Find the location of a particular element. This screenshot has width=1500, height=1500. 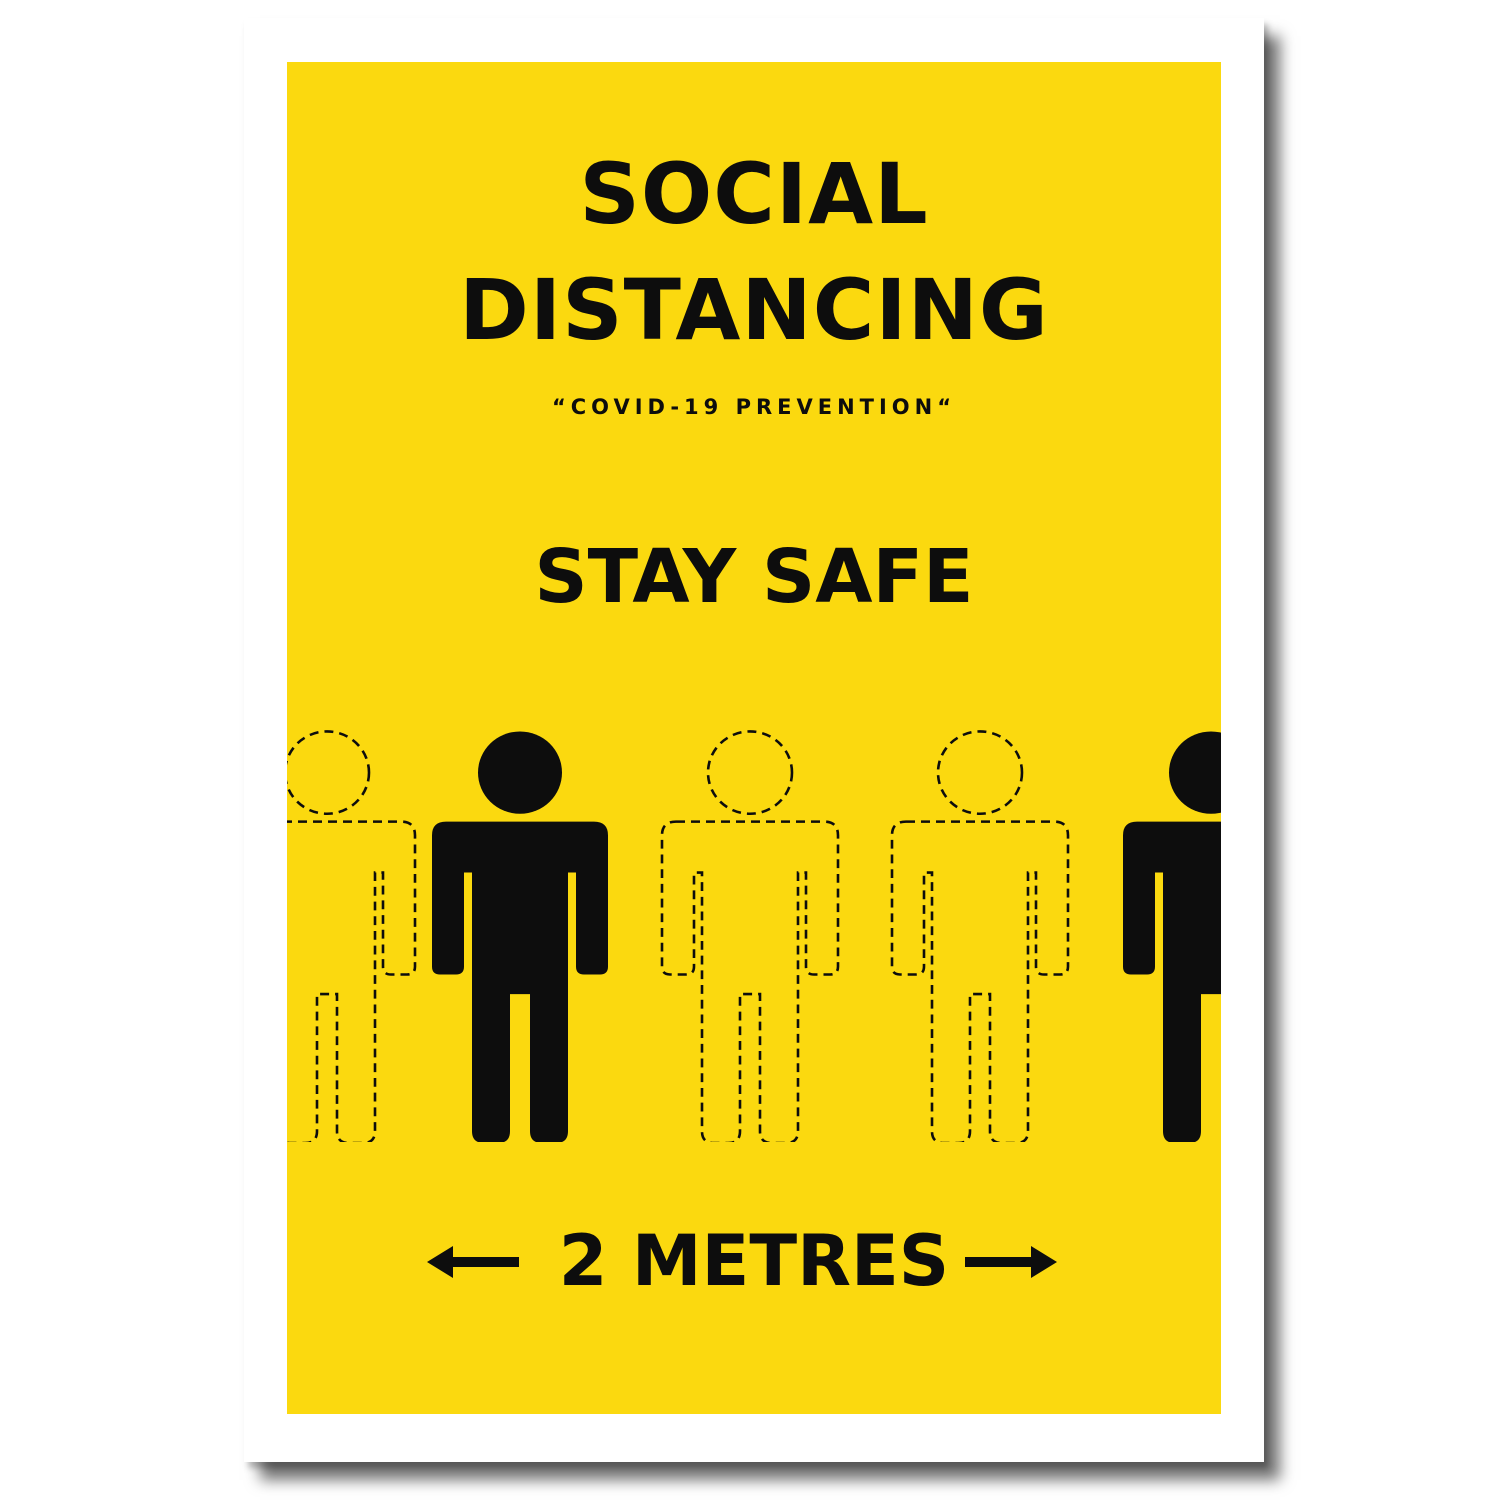

distance-row: 2 METRES is located at coordinates (754, 1268).